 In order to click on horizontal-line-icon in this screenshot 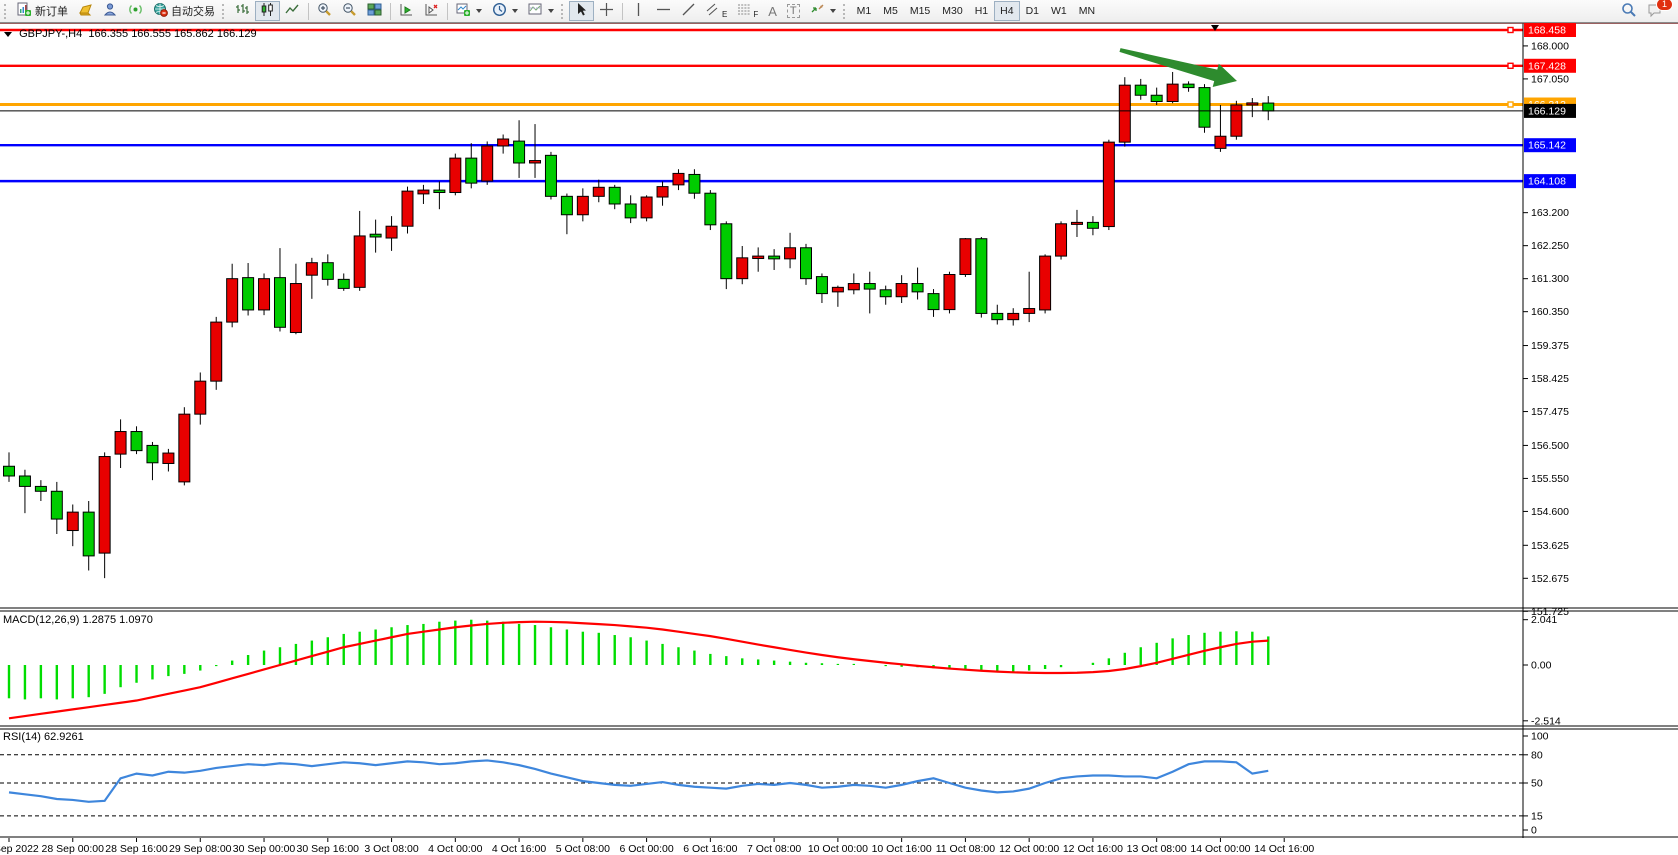, I will do `click(663, 11)`.